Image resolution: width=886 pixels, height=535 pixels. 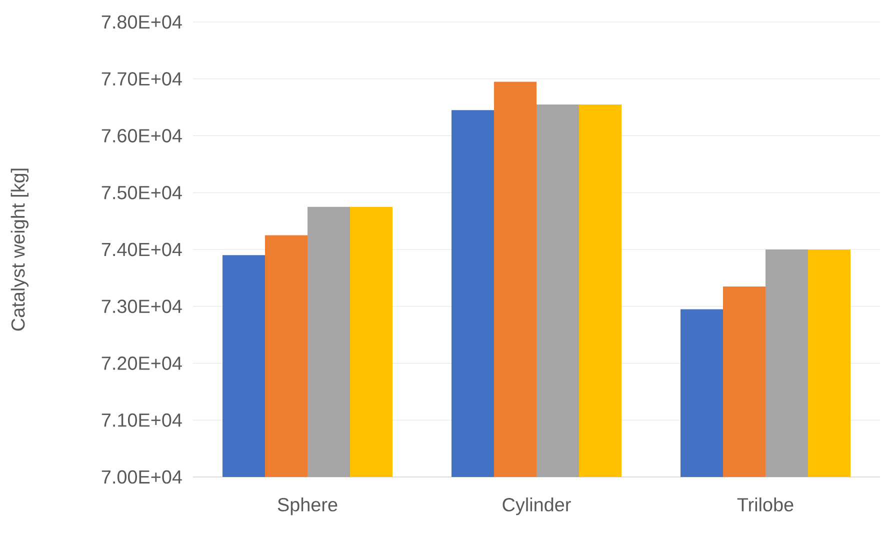 What do you see at coordinates (142, 363) in the screenshot?
I see `y-tick-label: 7.20E+04` at bounding box center [142, 363].